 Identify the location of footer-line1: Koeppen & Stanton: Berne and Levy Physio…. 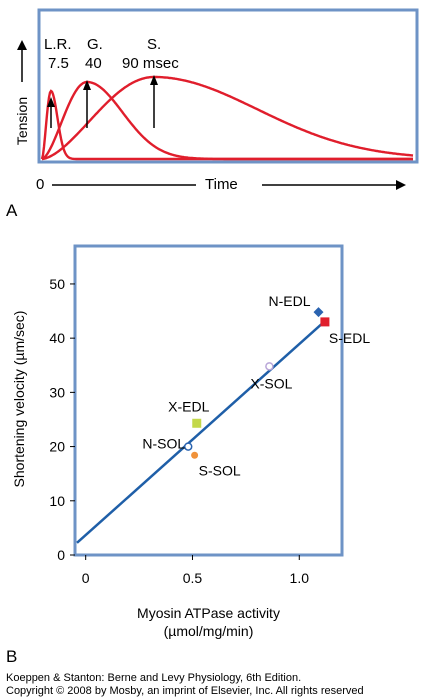
(154, 678).